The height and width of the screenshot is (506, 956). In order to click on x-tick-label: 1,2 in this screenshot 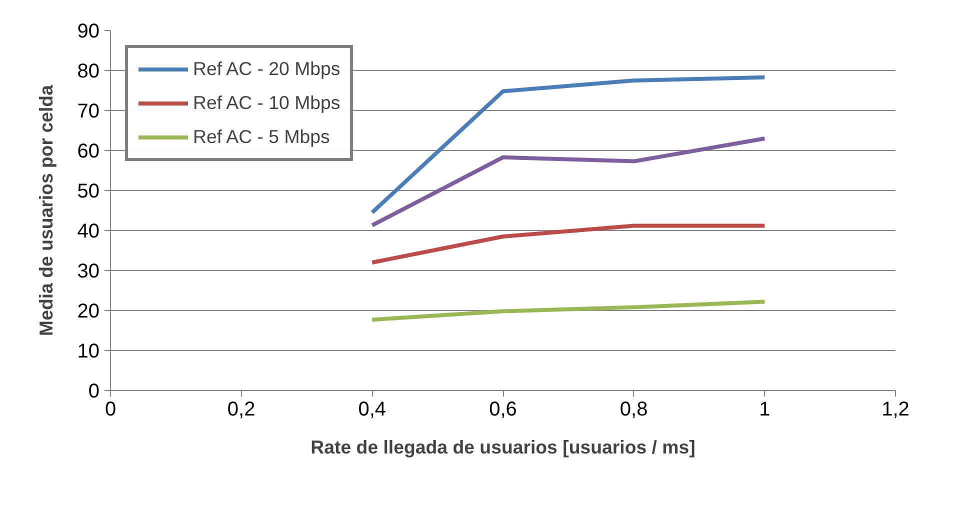, I will do `click(896, 409)`.